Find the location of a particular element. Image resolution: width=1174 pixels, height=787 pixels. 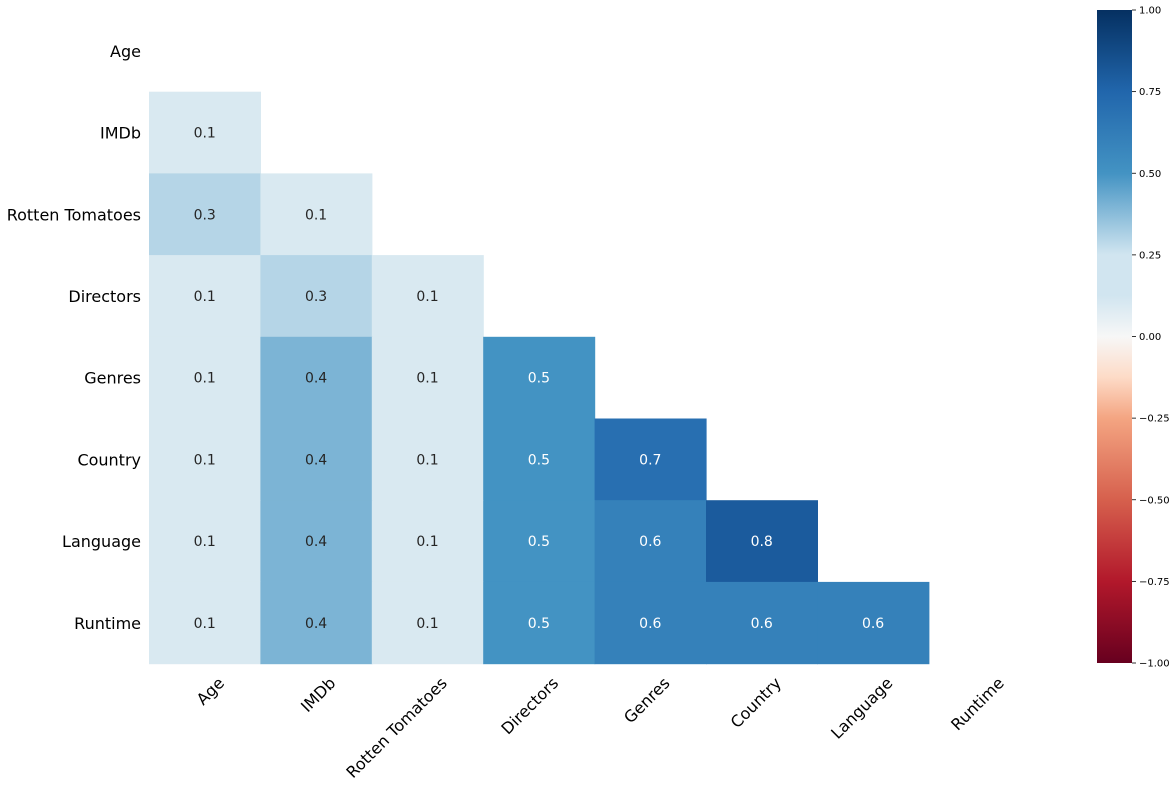

colorbar-gradient is located at coordinates (1114, 336).